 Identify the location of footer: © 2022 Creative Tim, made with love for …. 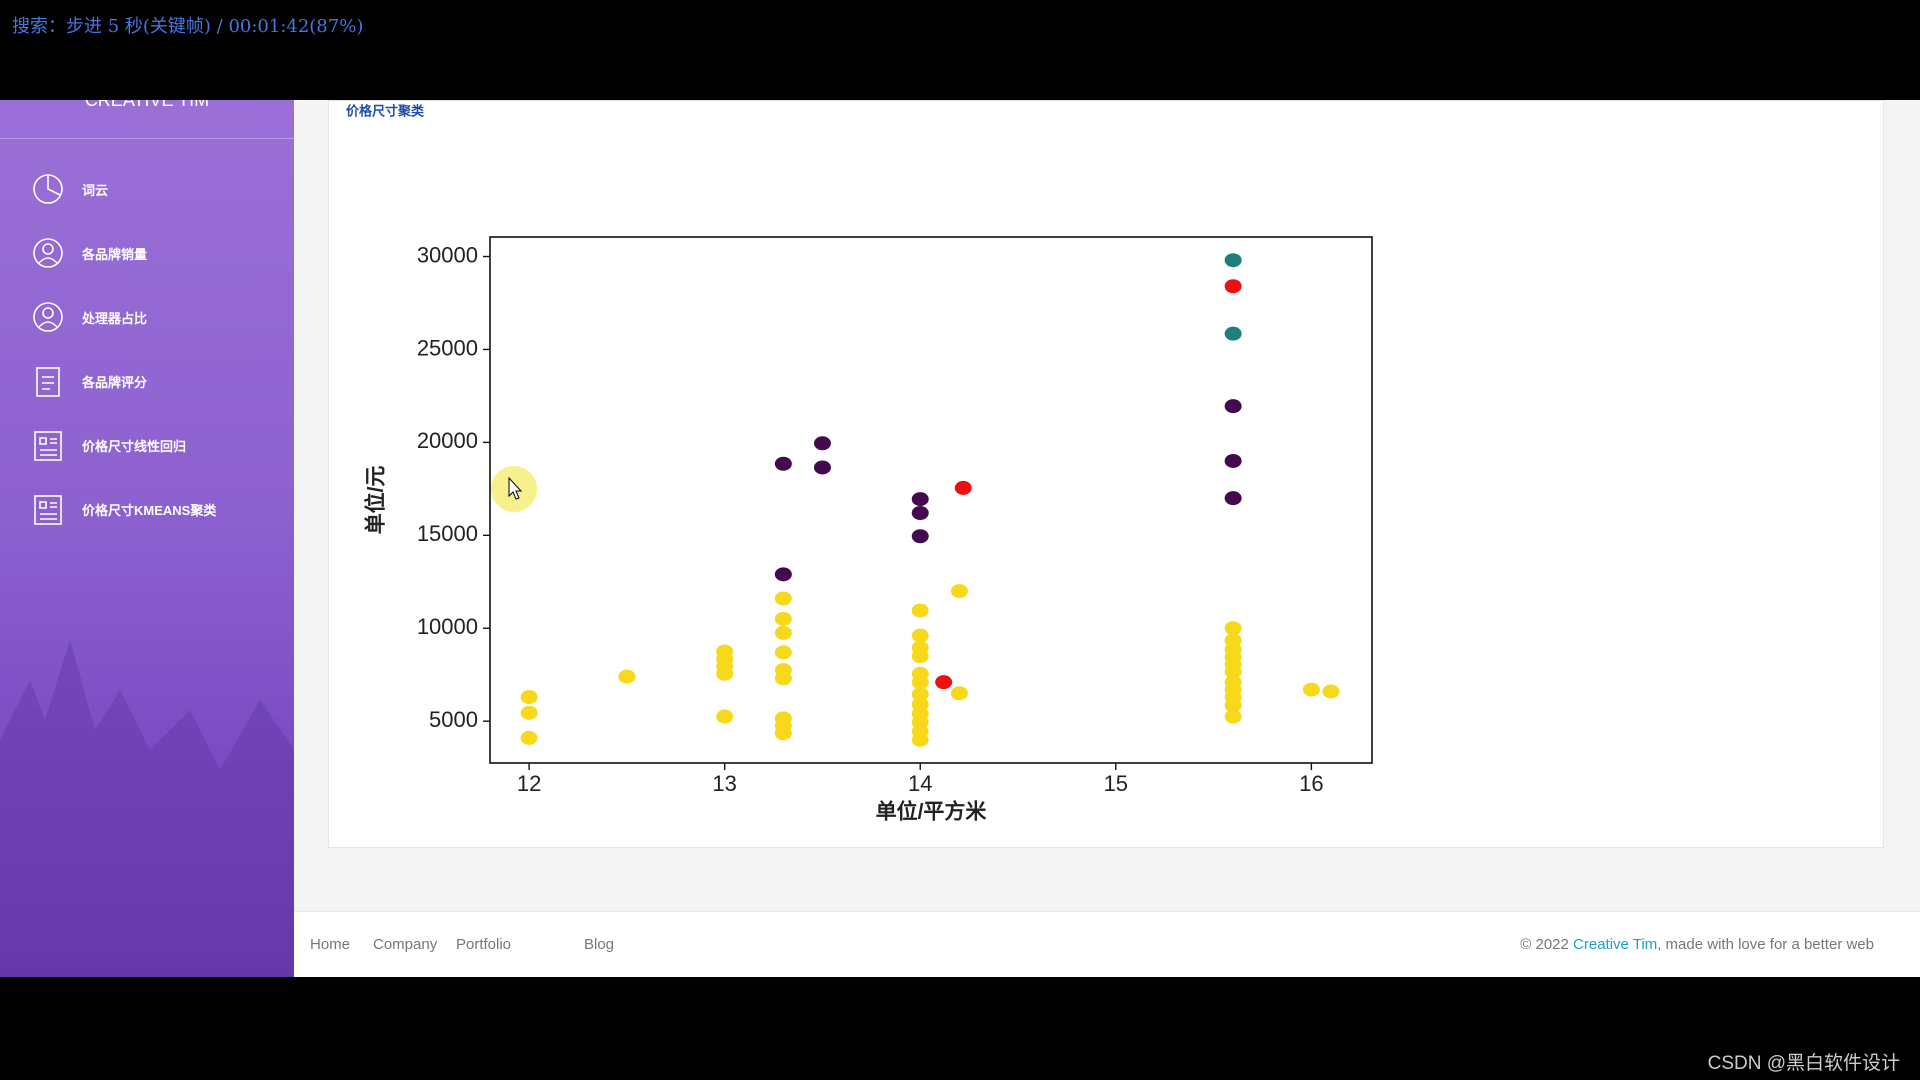
(1107, 944).